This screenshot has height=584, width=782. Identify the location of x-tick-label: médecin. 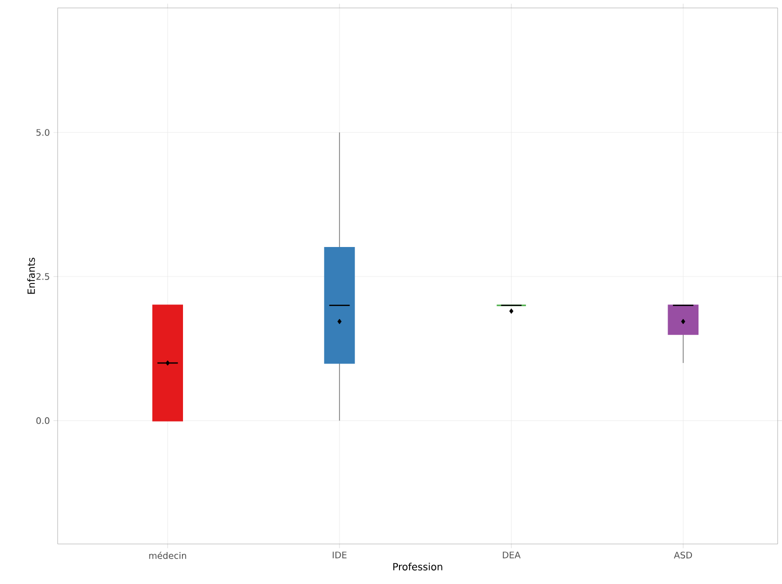
(167, 556).